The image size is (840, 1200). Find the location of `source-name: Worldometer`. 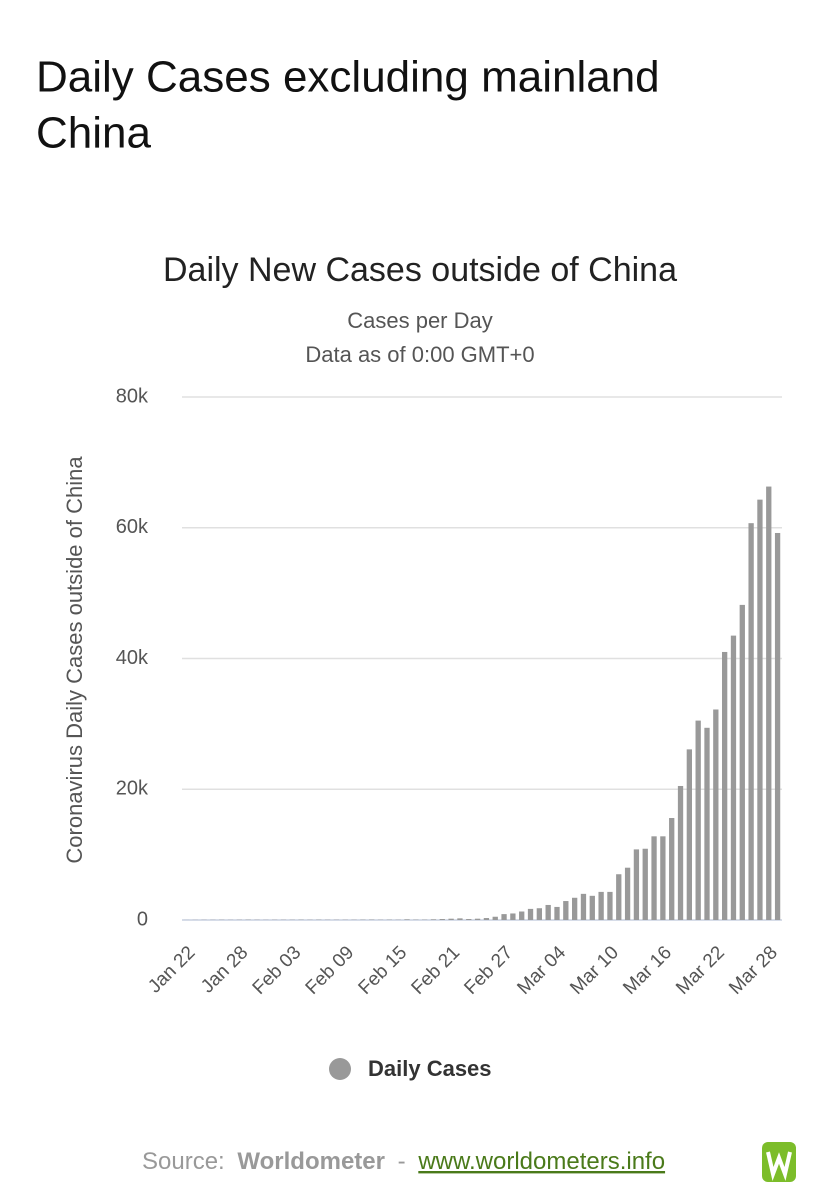

source-name: Worldometer is located at coordinates (311, 1161).